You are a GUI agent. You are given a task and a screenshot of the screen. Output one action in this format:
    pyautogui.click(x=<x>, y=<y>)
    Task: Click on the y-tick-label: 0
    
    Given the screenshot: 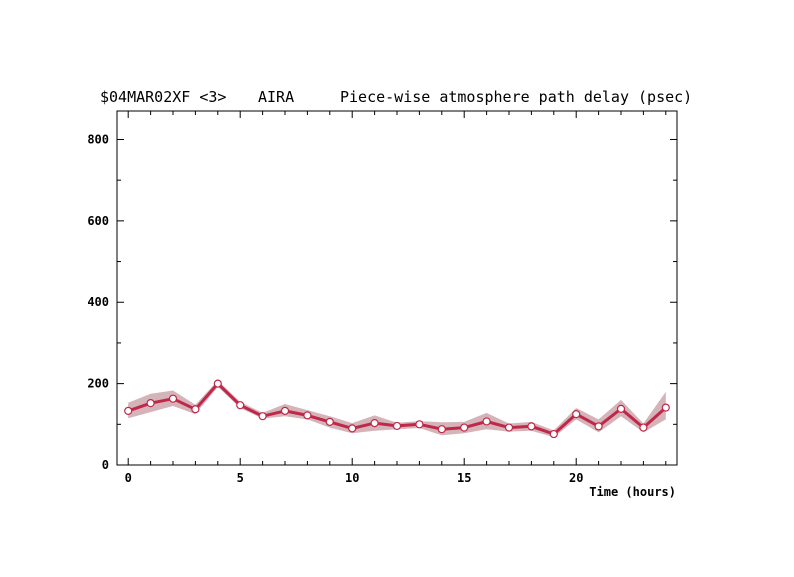 What is the action you would take?
    pyautogui.click(x=105, y=465)
    